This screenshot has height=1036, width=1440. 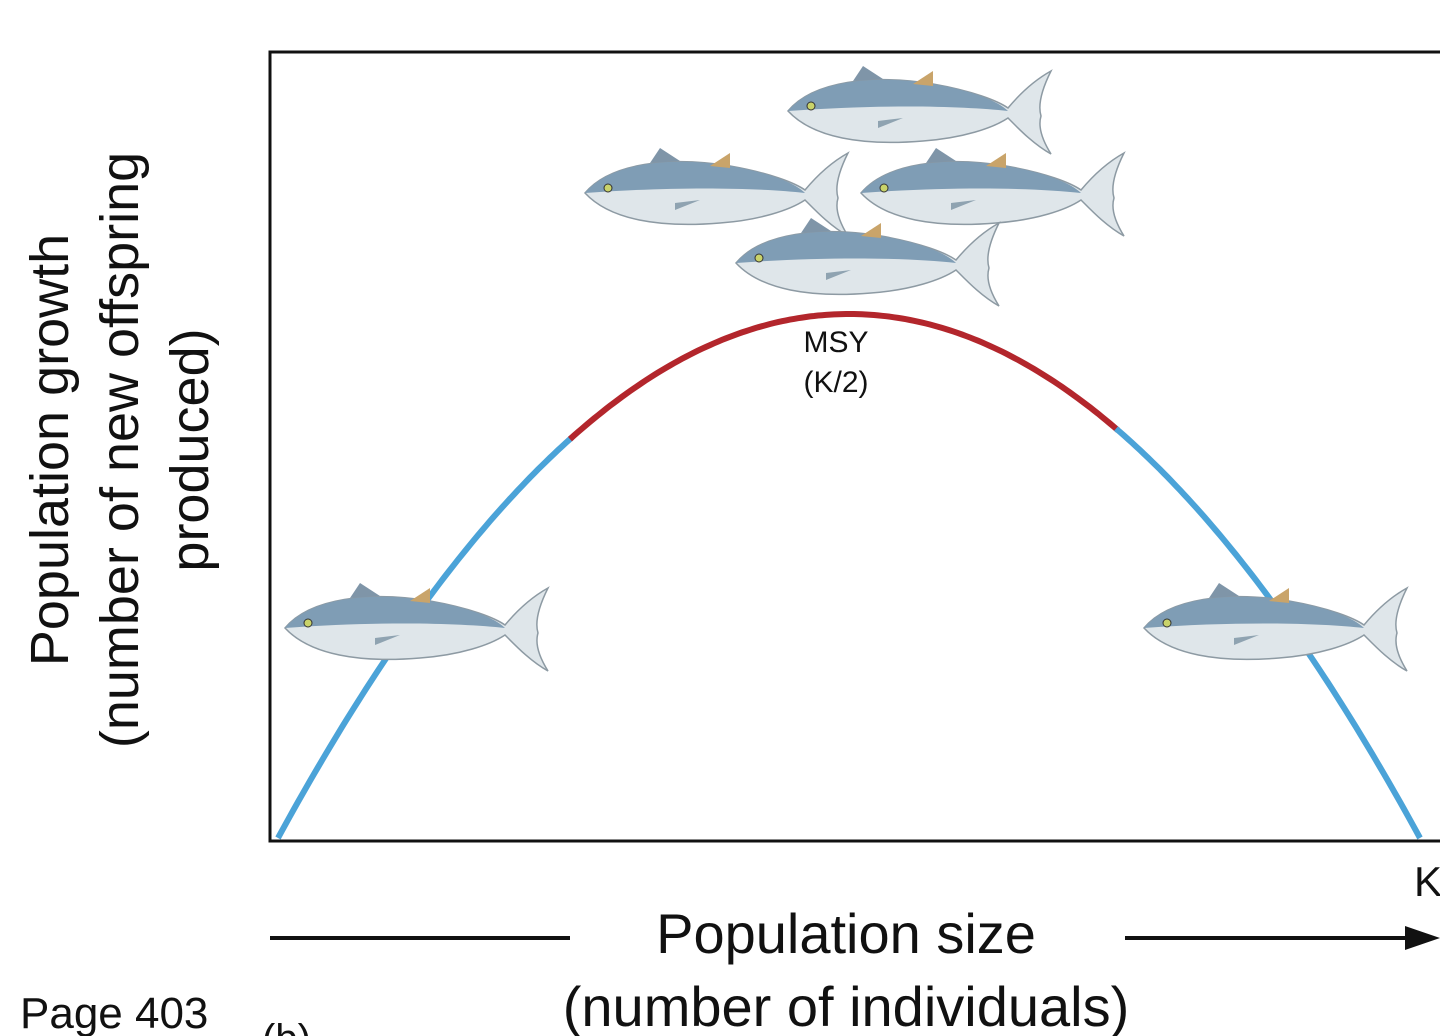 I want to click on y-axis-label: produced), so click(x=190, y=449).